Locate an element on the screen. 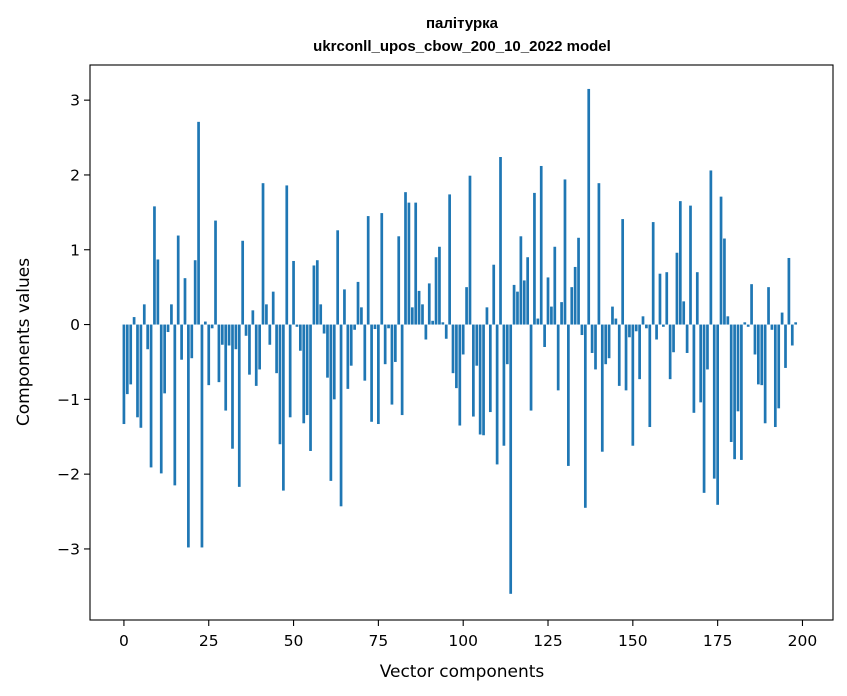 The height and width of the screenshot is (696, 847). x-axis-ticks: 0 25 50 75 100 125 150 175 200 is located at coordinates (468, 635).